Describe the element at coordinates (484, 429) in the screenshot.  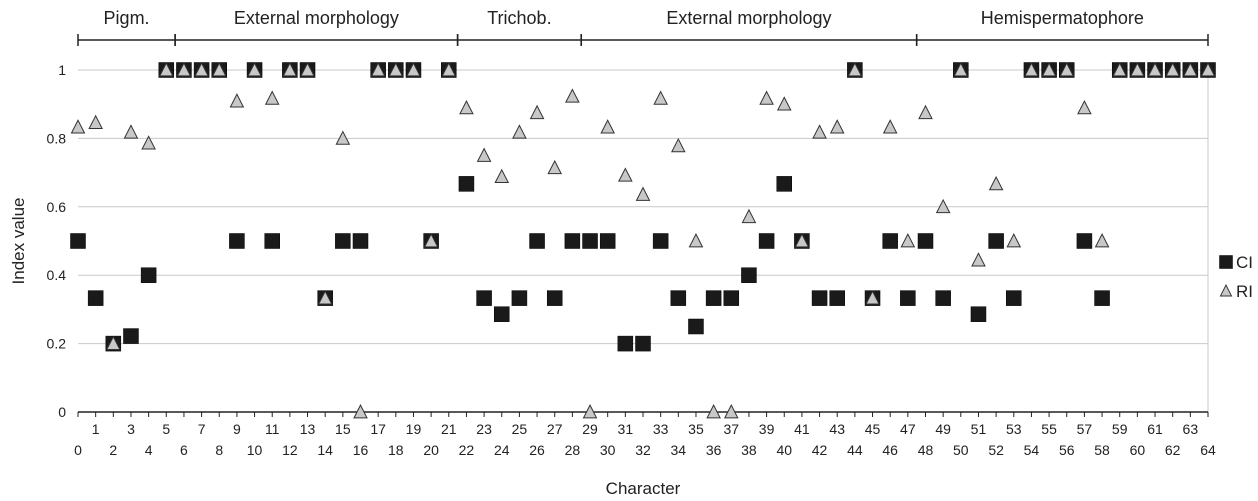
I see `x-tick-label: 23` at that location.